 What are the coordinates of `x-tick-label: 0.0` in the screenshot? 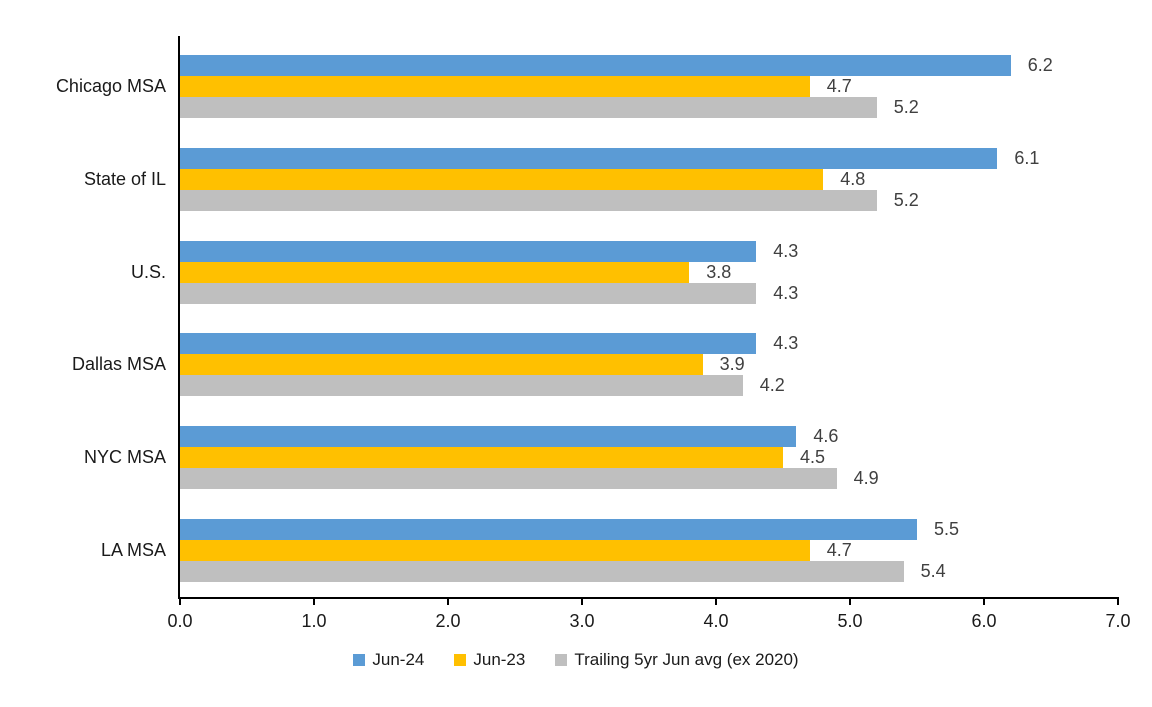 It's located at (180, 621).